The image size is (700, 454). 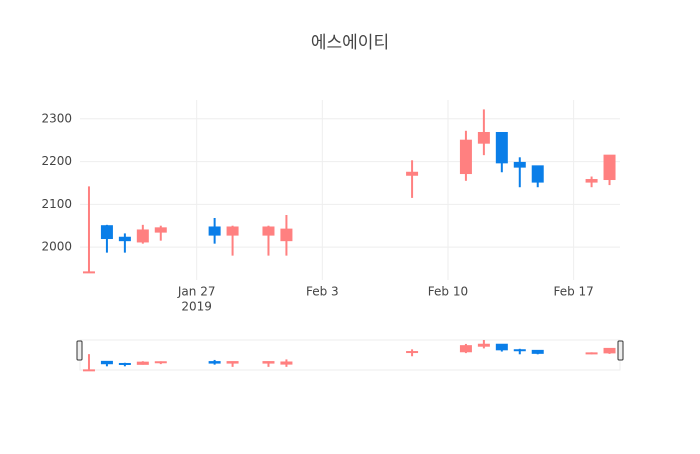 What do you see at coordinates (56, 247) in the screenshot?
I see `y-tick-label: 2000` at bounding box center [56, 247].